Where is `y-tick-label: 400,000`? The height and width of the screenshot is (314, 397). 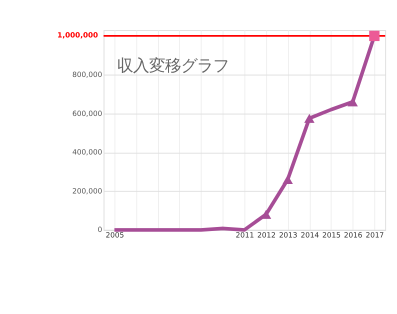 y-tick-label: 400,000 is located at coordinates (87, 152).